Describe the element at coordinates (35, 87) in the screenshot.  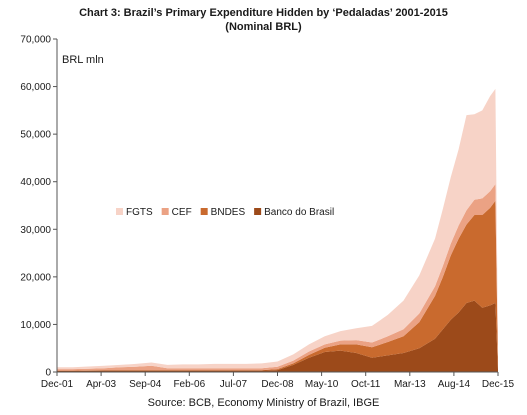
I see `y-tick-label: 60,000` at that location.